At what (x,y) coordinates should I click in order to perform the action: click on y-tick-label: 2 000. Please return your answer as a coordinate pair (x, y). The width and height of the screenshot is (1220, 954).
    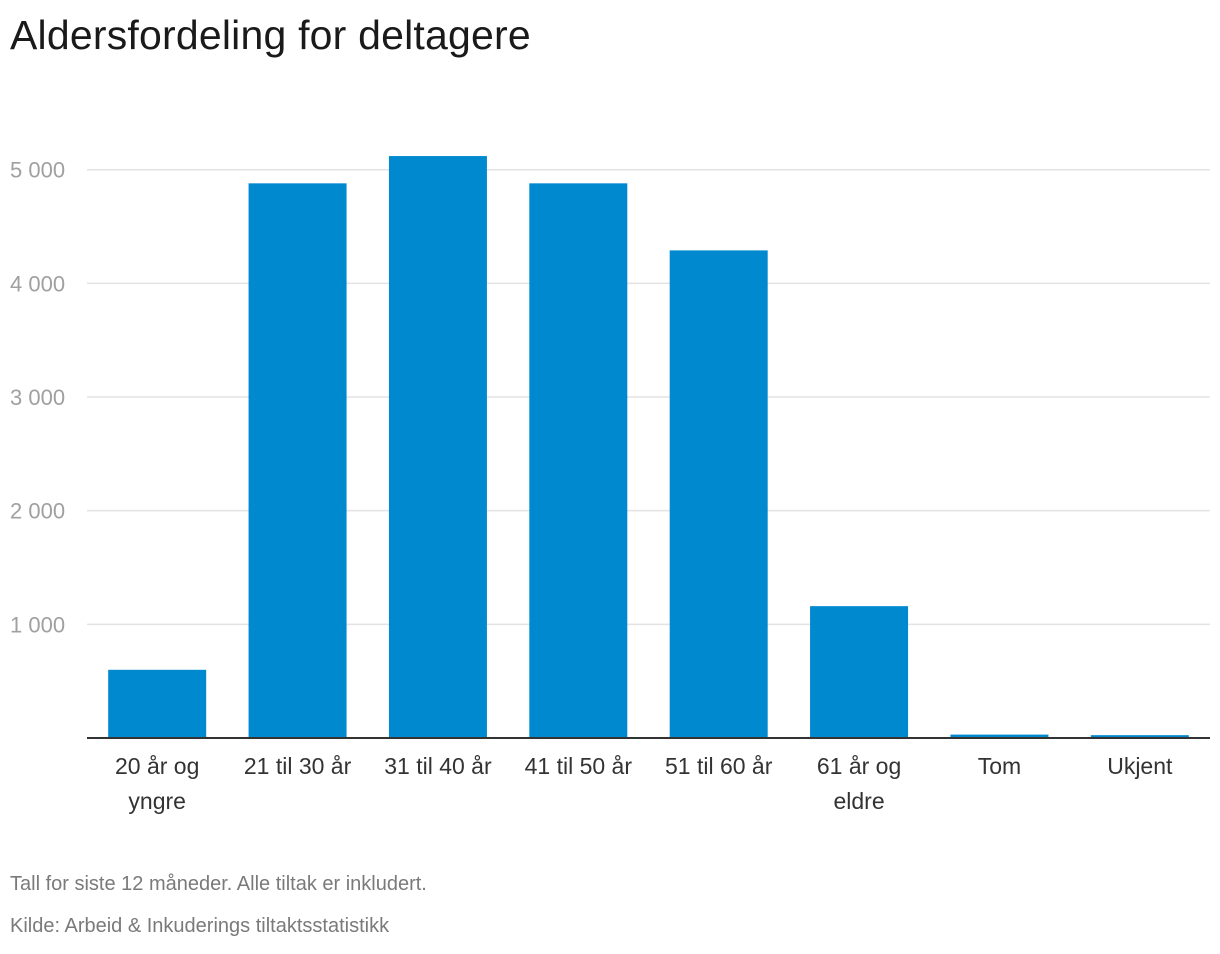
    Looking at the image, I should click on (37, 511).